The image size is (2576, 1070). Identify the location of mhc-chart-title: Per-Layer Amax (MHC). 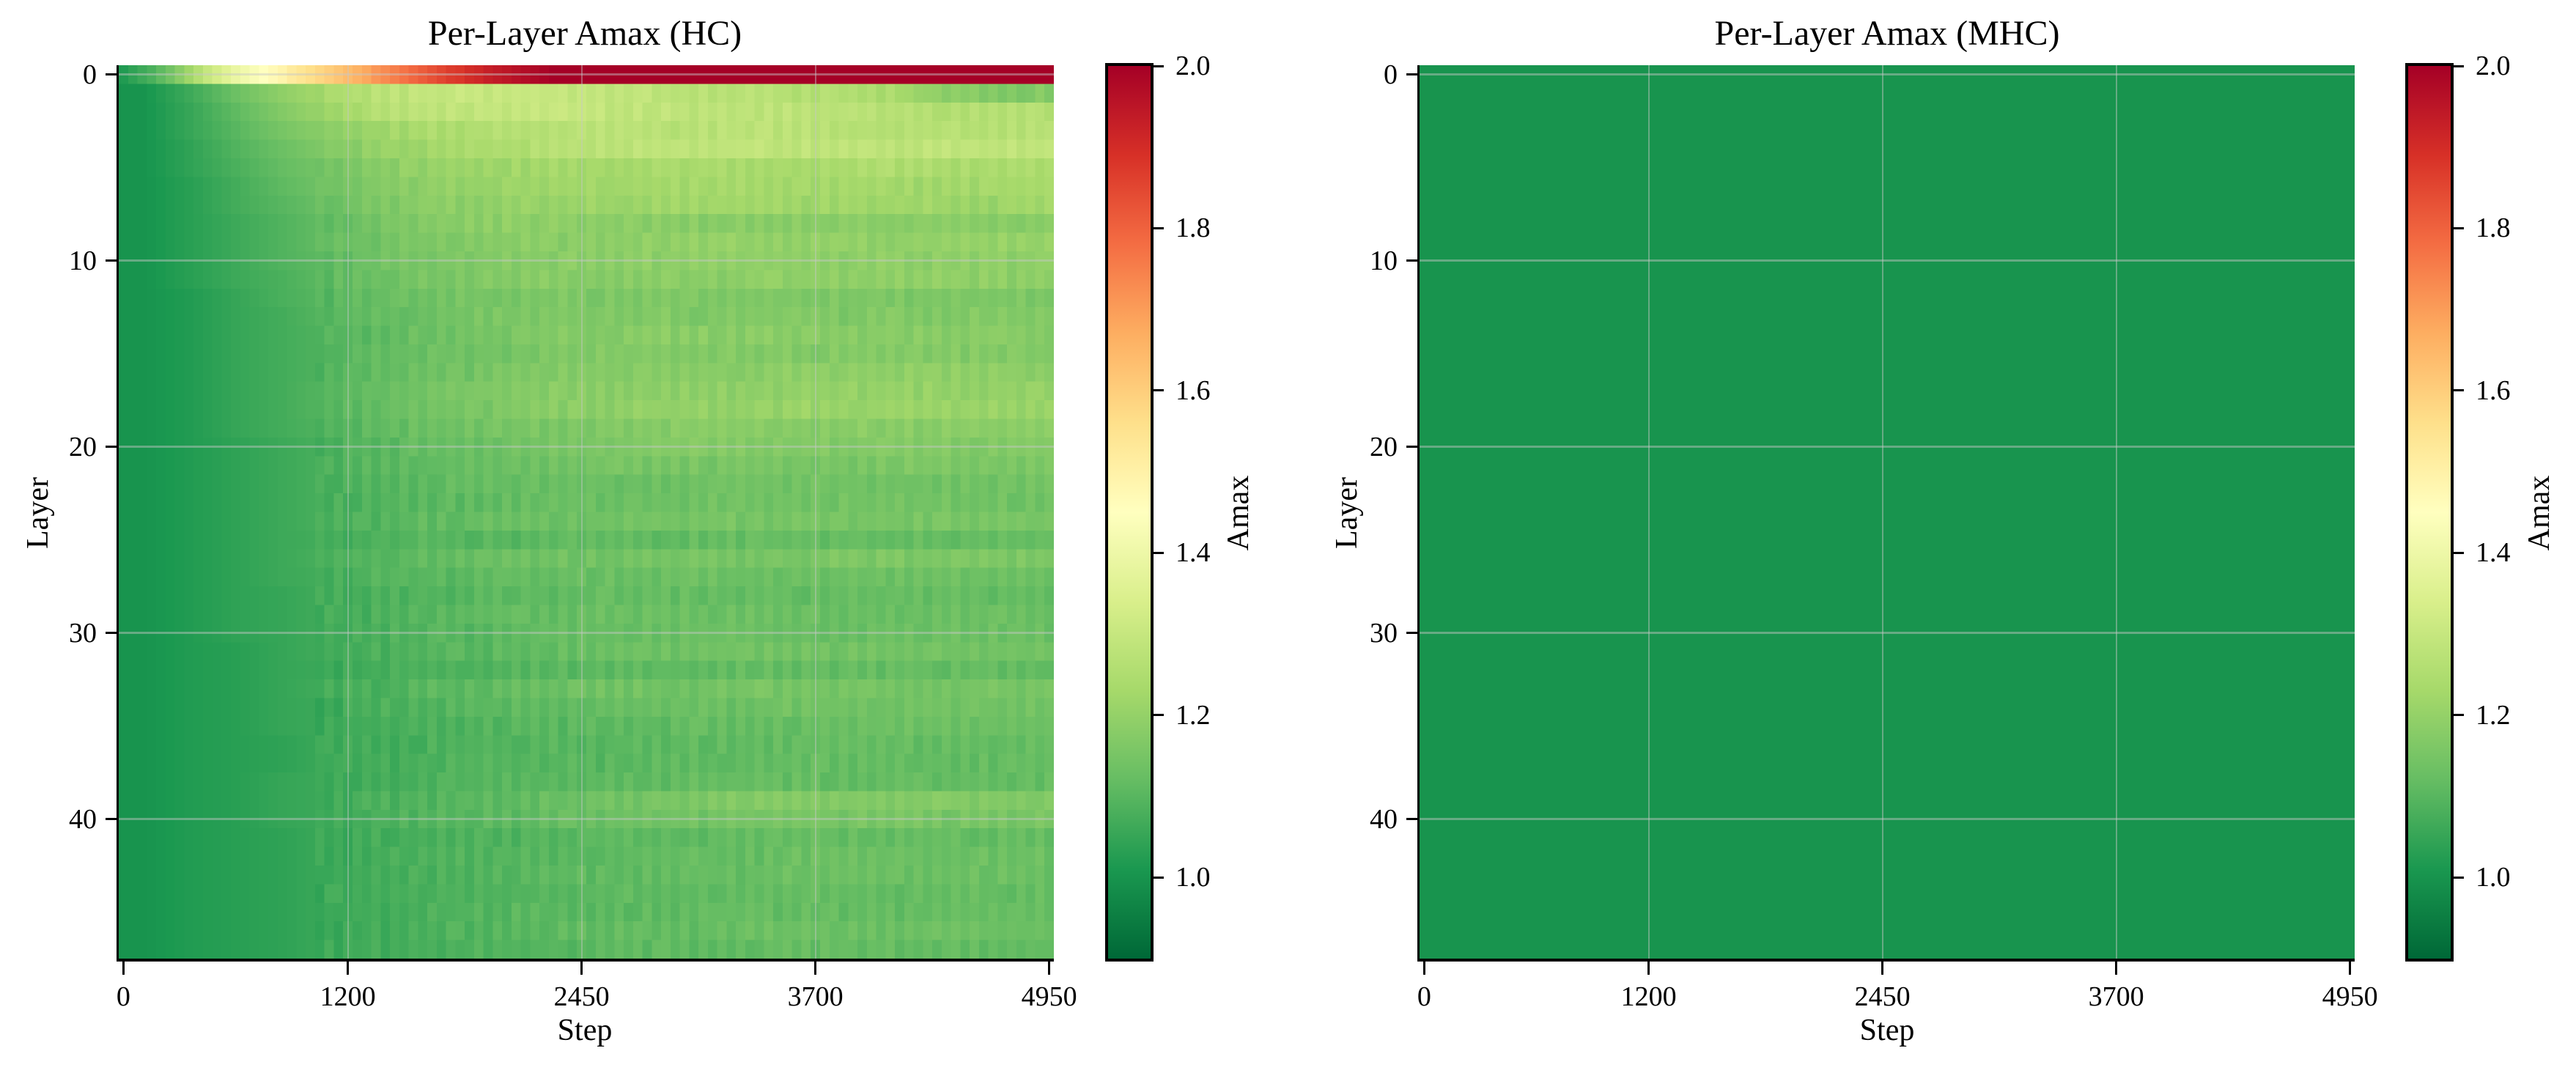
(1887, 33).